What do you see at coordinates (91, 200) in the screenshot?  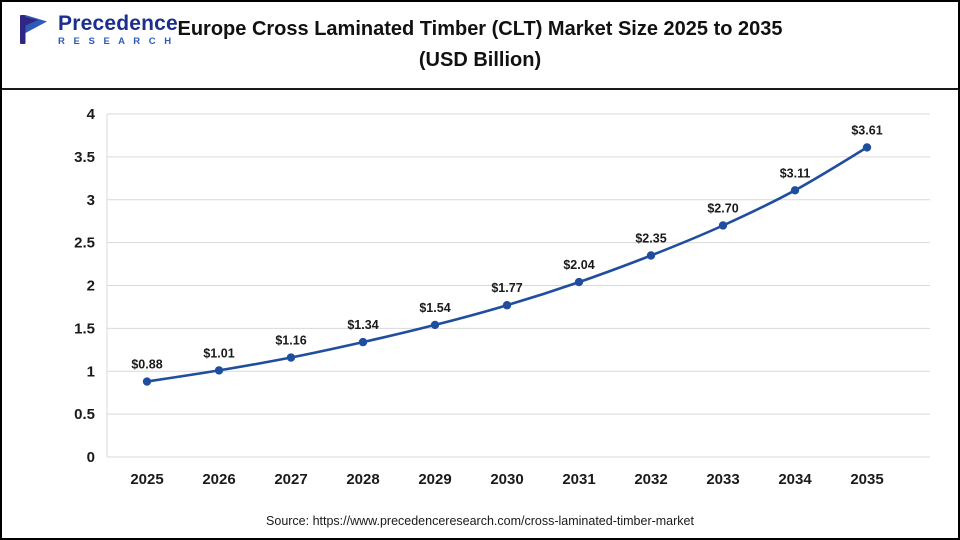 I see `y-axis-tick-label: 3` at bounding box center [91, 200].